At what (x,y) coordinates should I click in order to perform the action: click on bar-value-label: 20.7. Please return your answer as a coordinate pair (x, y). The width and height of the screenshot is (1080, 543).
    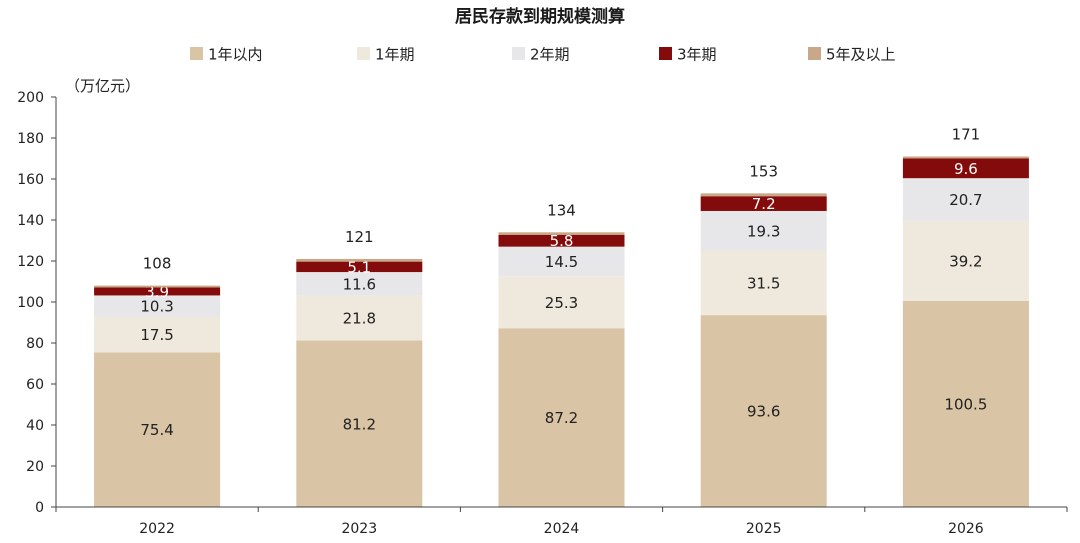
    Looking at the image, I should click on (965, 200).